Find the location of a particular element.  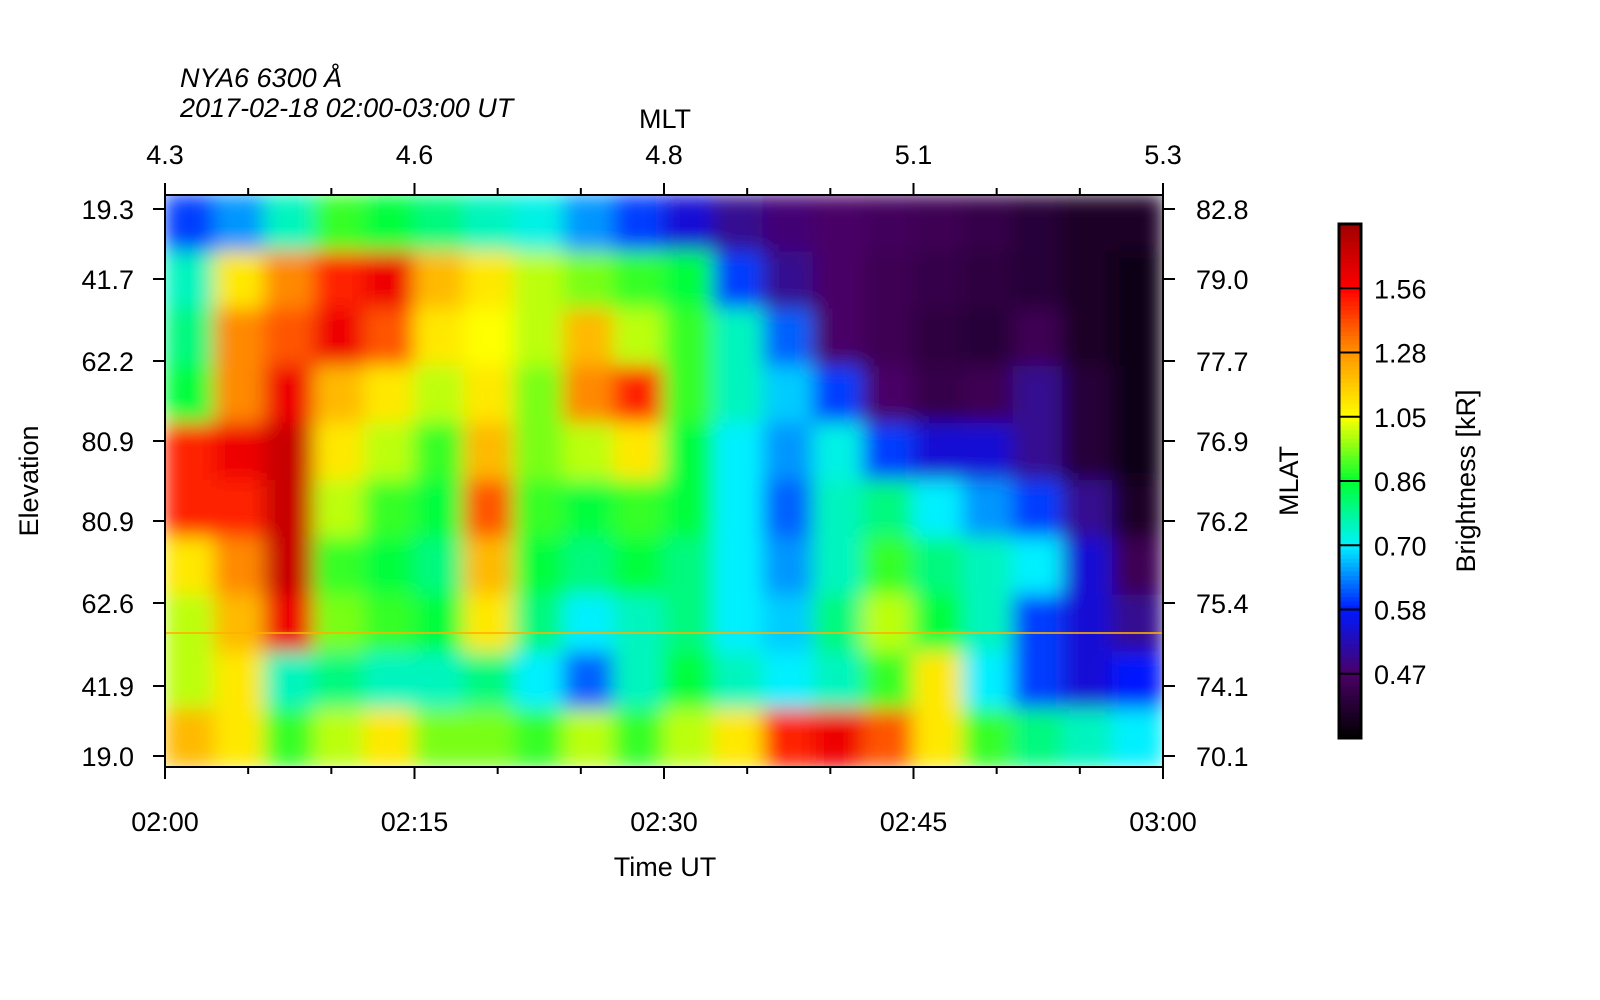

y-tick-label: 19.3 is located at coordinates (107, 210).